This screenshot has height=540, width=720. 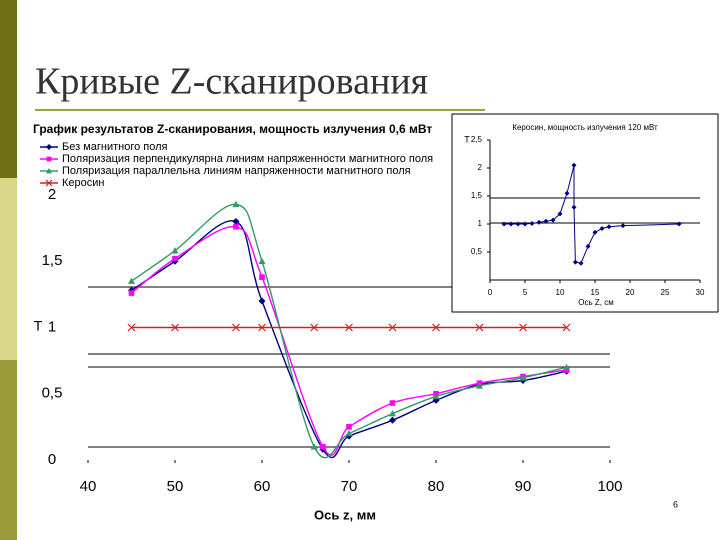 I want to click on x-tick-label: 60, so click(x=262, y=486).